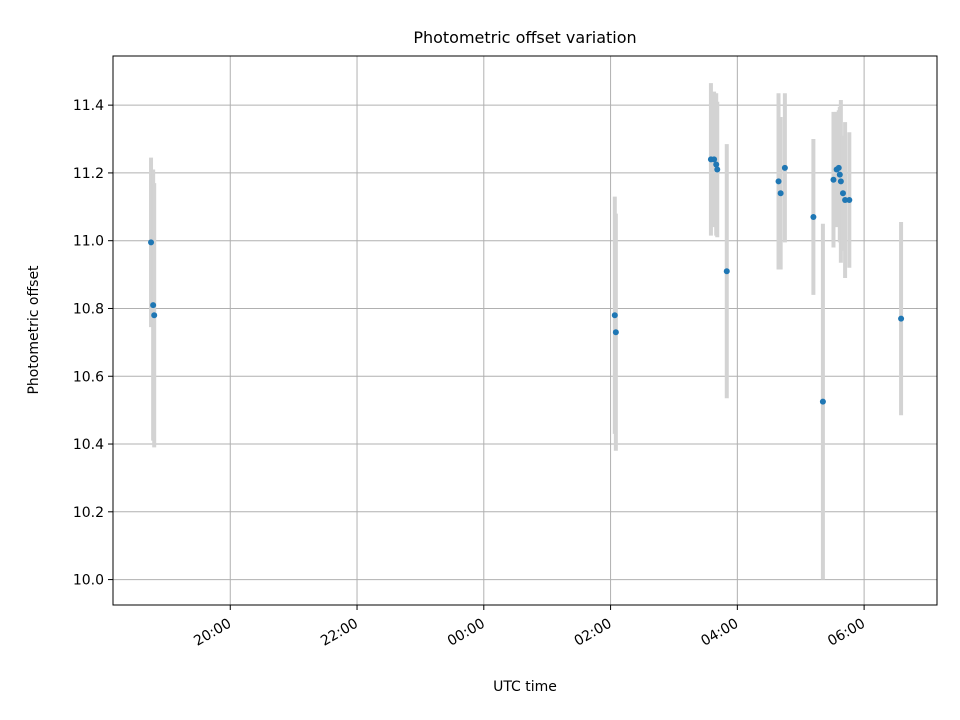 The width and height of the screenshot is (960, 720). Describe the element at coordinates (524, 37) in the screenshot. I see `chart-title: Photometric offset variation` at that location.